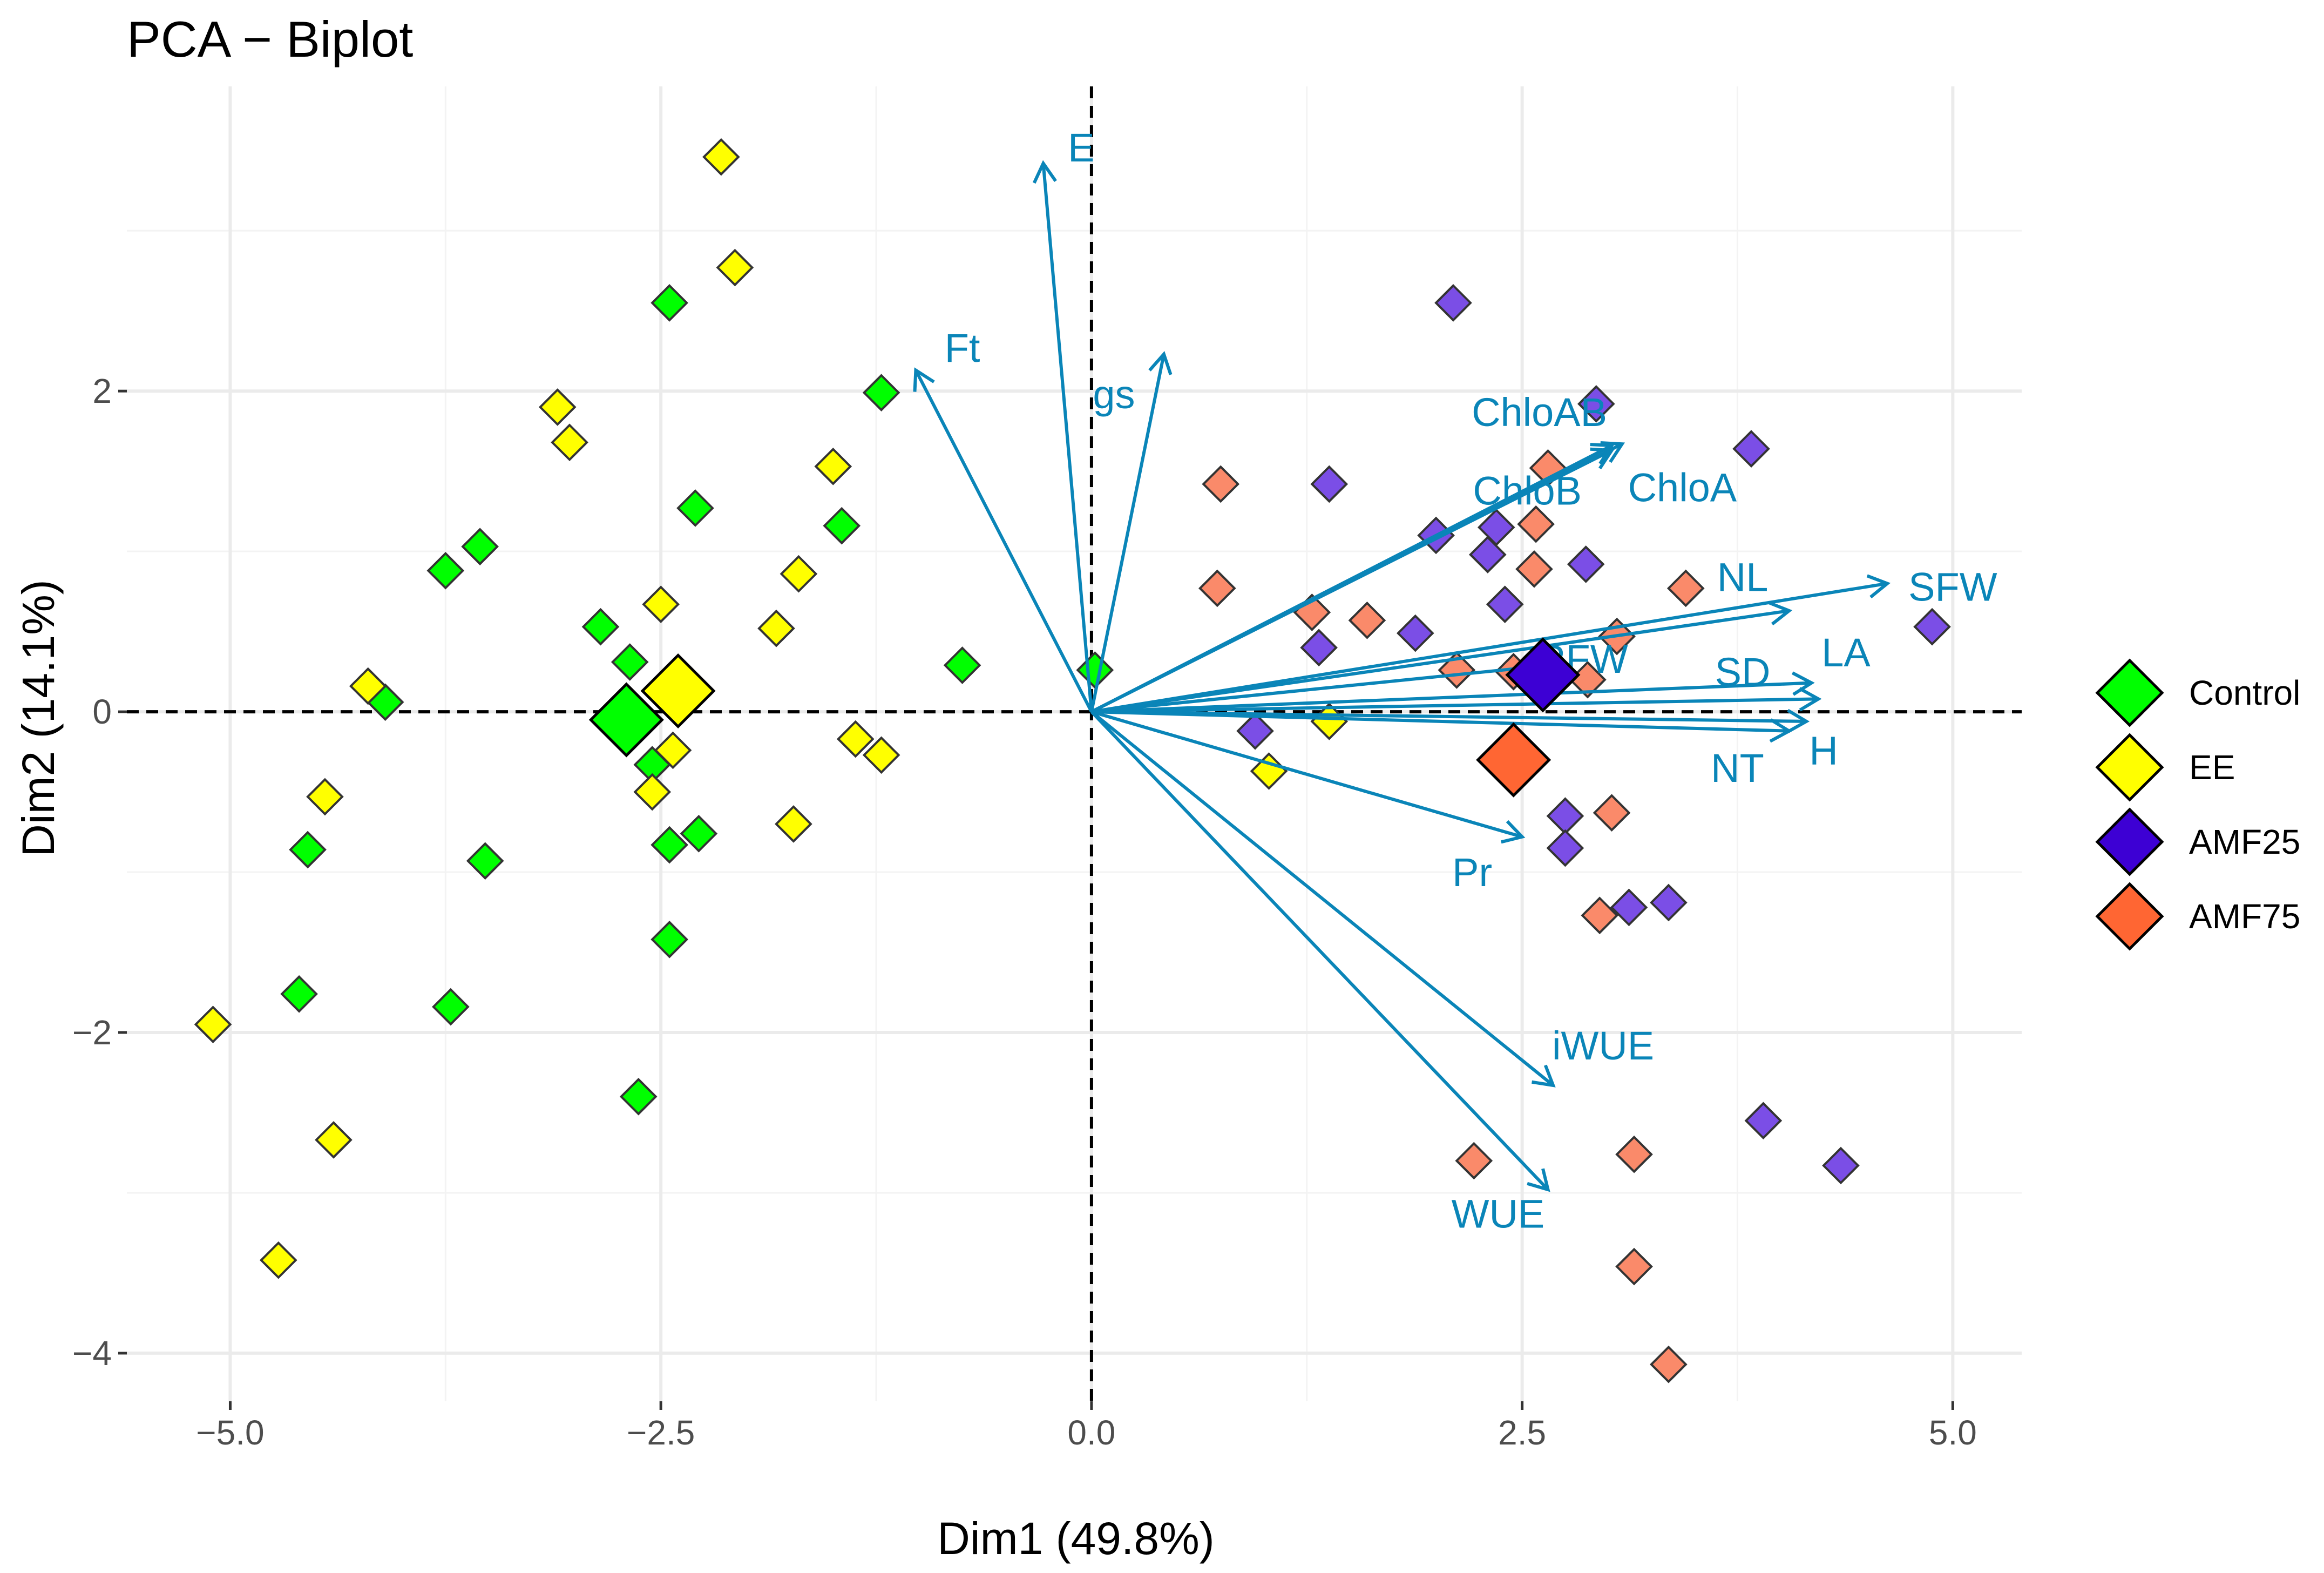  I want to click on y-axis-title: Dim2 (14.1%), so click(38, 718).